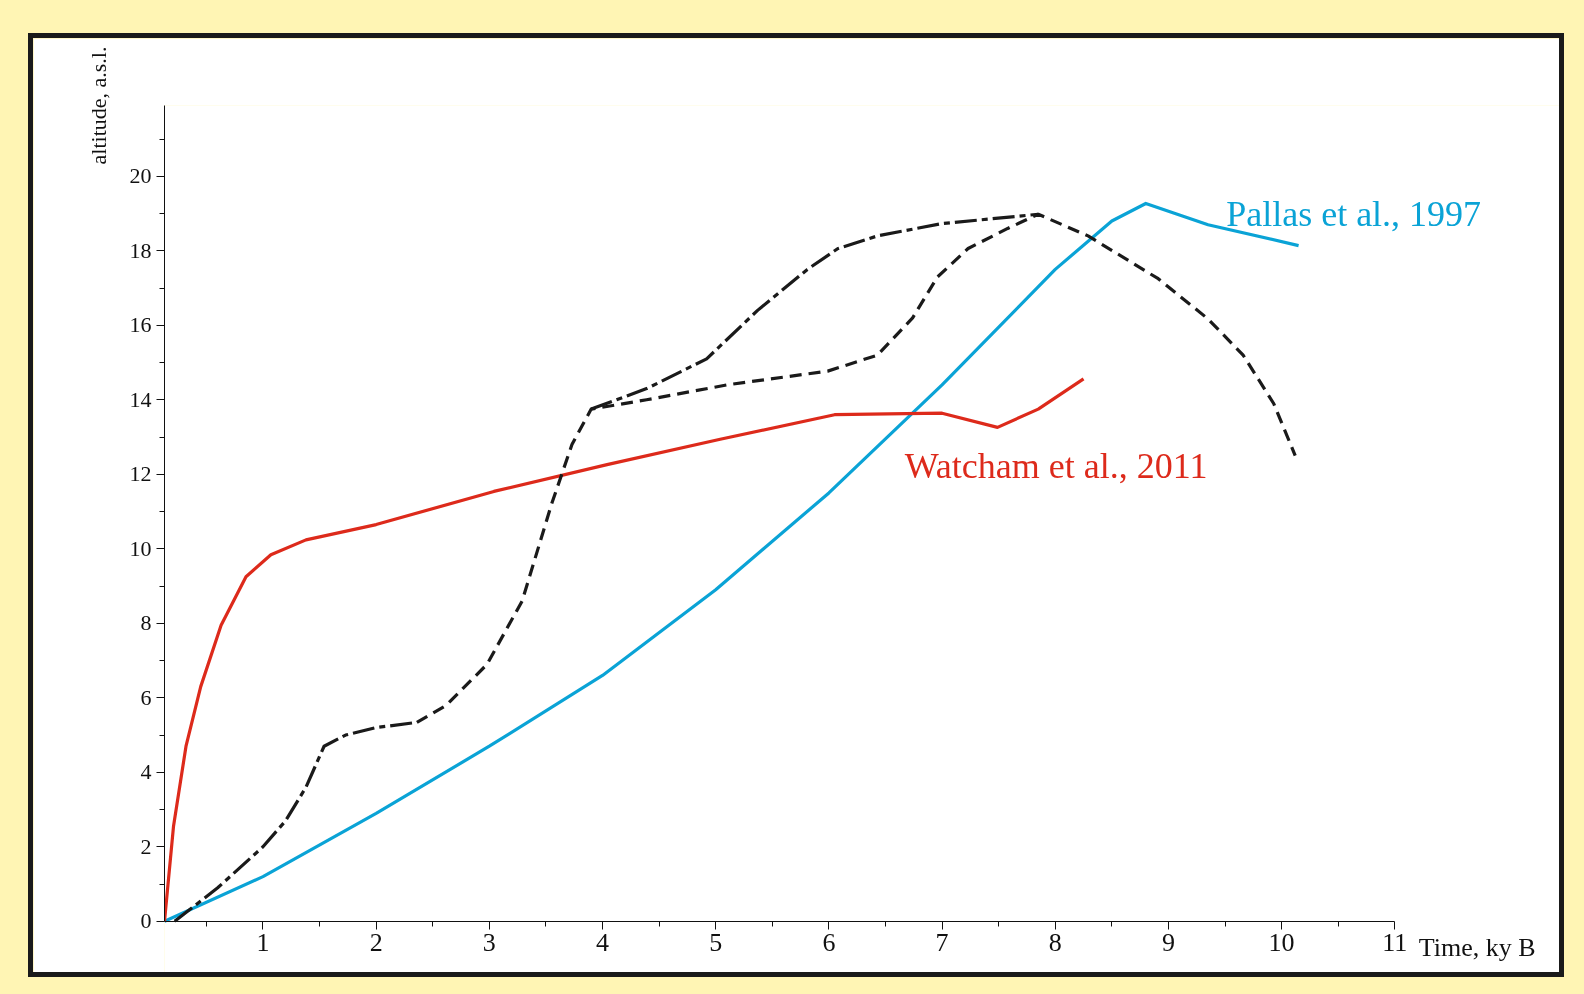 Image resolution: width=1584 pixels, height=994 pixels. I want to click on x-tick-label: 5, so click(716, 943).